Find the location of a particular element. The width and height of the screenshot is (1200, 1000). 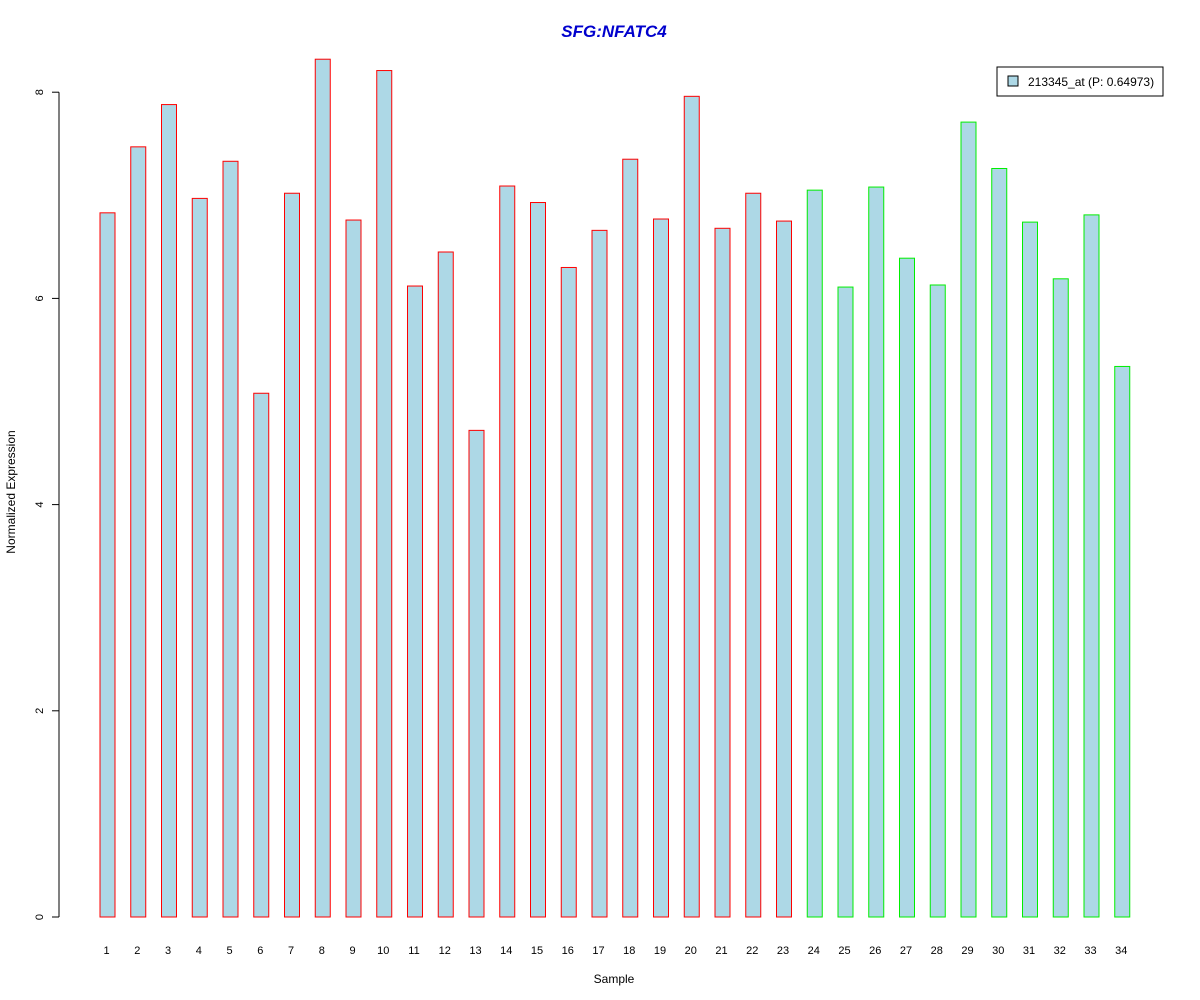

x-tick-label: 17 is located at coordinates (598, 951).